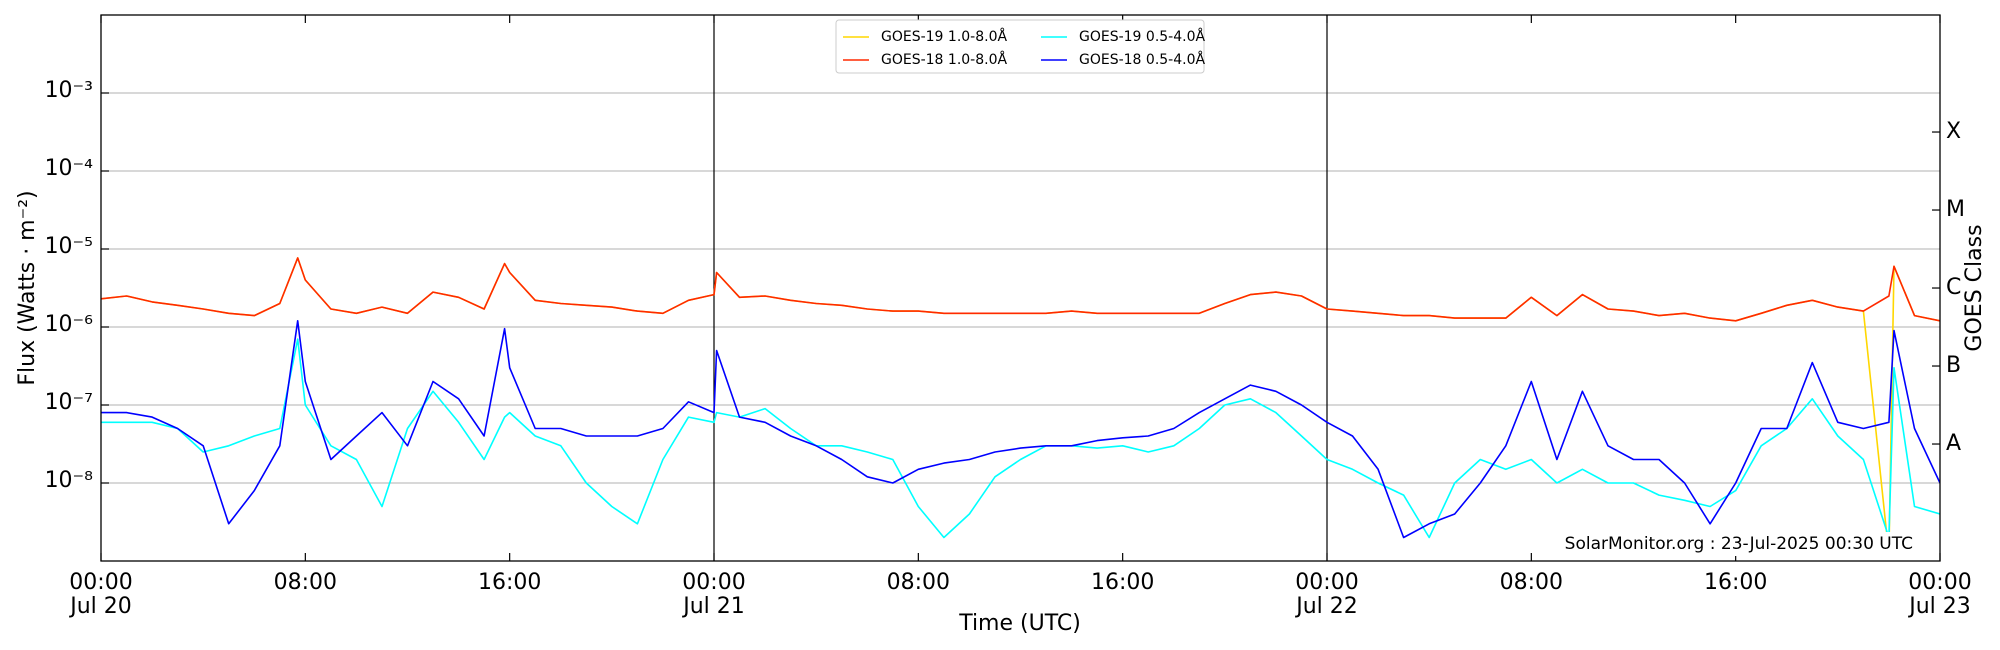 The width and height of the screenshot is (2000, 650). Describe the element at coordinates (69, 168) in the screenshot. I see `y-tick-label: 10⁻⁴` at that location.